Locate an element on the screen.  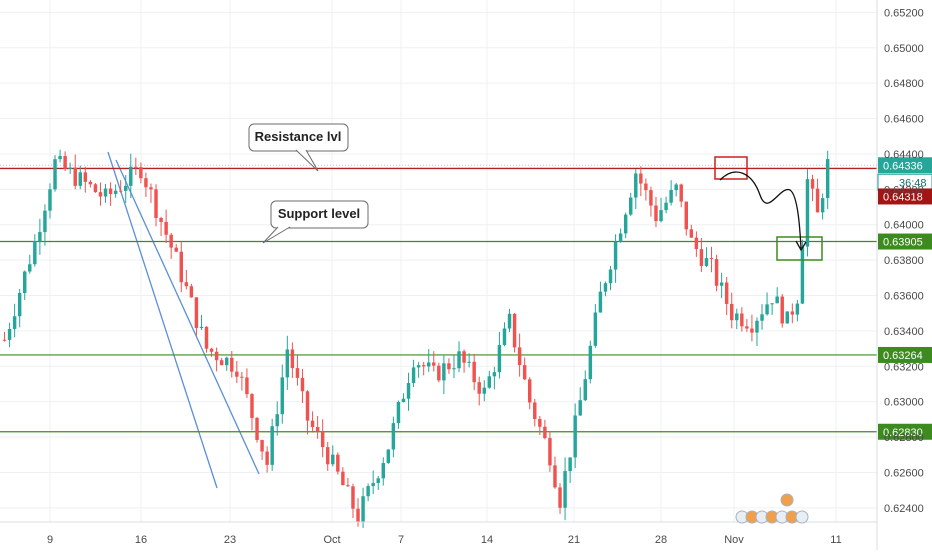
countdown-label: 36:48 is located at coordinates (913, 183).